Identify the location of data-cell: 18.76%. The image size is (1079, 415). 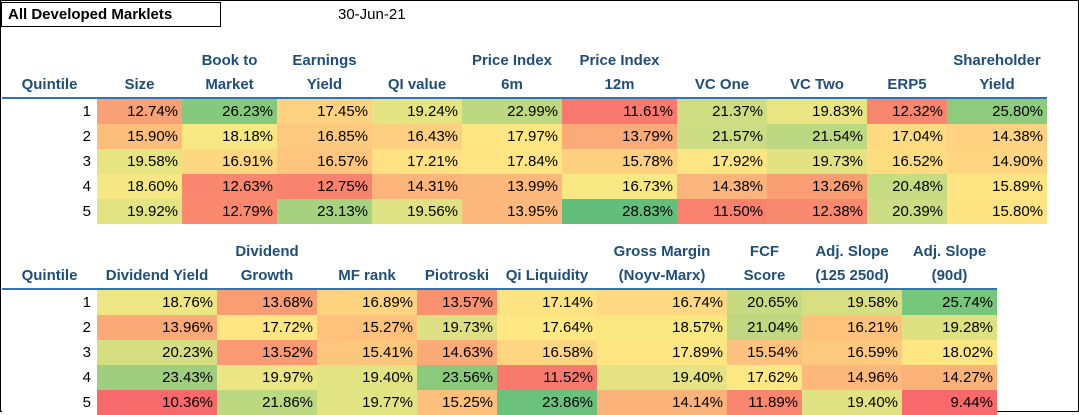
(157, 302).